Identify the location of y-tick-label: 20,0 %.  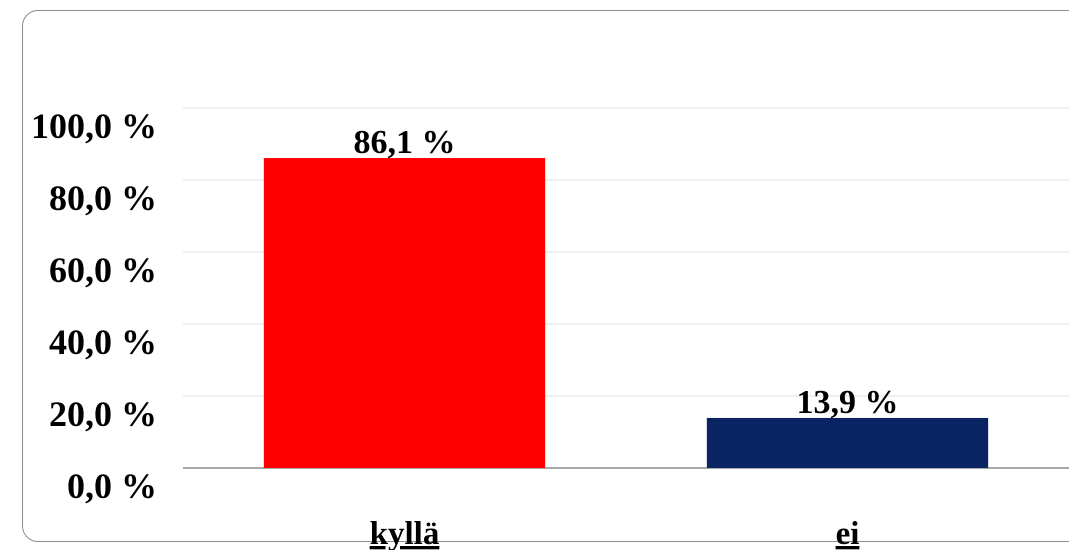
(103, 414).